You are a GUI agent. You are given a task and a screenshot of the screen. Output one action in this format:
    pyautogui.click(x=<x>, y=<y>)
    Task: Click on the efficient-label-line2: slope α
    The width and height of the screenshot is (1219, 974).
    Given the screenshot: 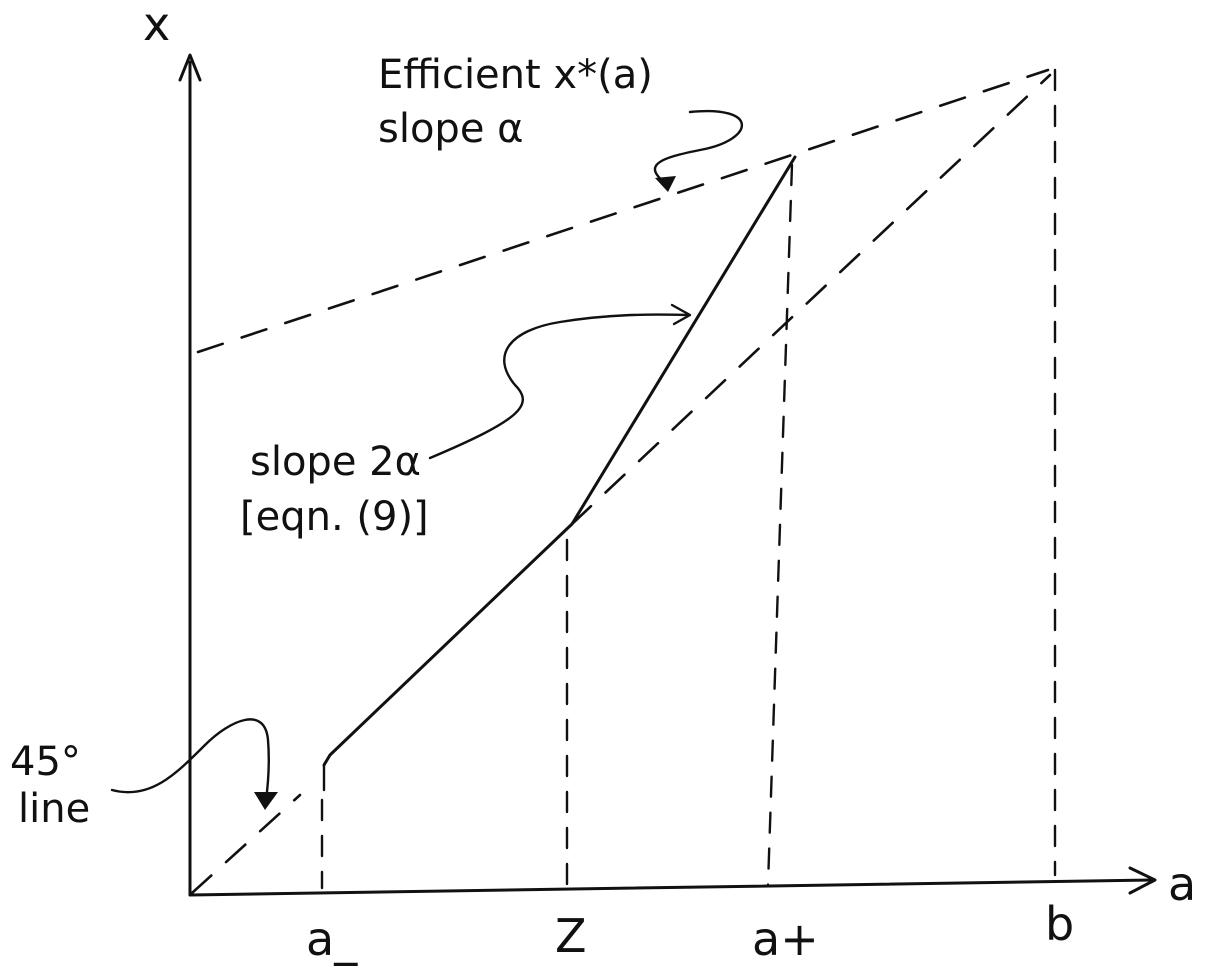 What is the action you would take?
    pyautogui.click(x=451, y=129)
    